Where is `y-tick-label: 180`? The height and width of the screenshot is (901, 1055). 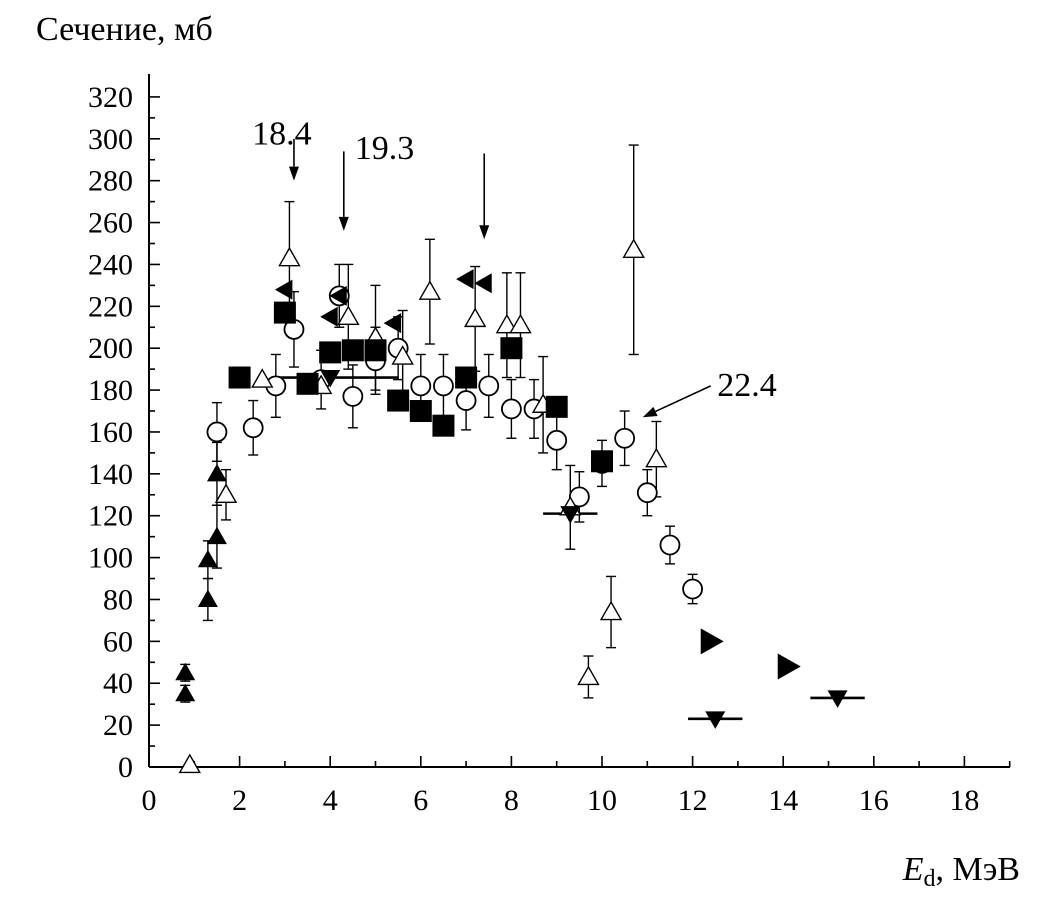
y-tick-label: 180 is located at coordinates (110, 390).